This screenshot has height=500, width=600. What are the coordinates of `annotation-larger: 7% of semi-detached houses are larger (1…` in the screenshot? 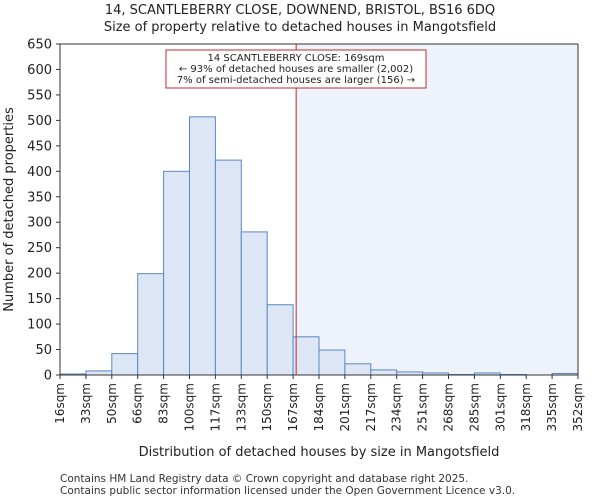 It's located at (296, 80).